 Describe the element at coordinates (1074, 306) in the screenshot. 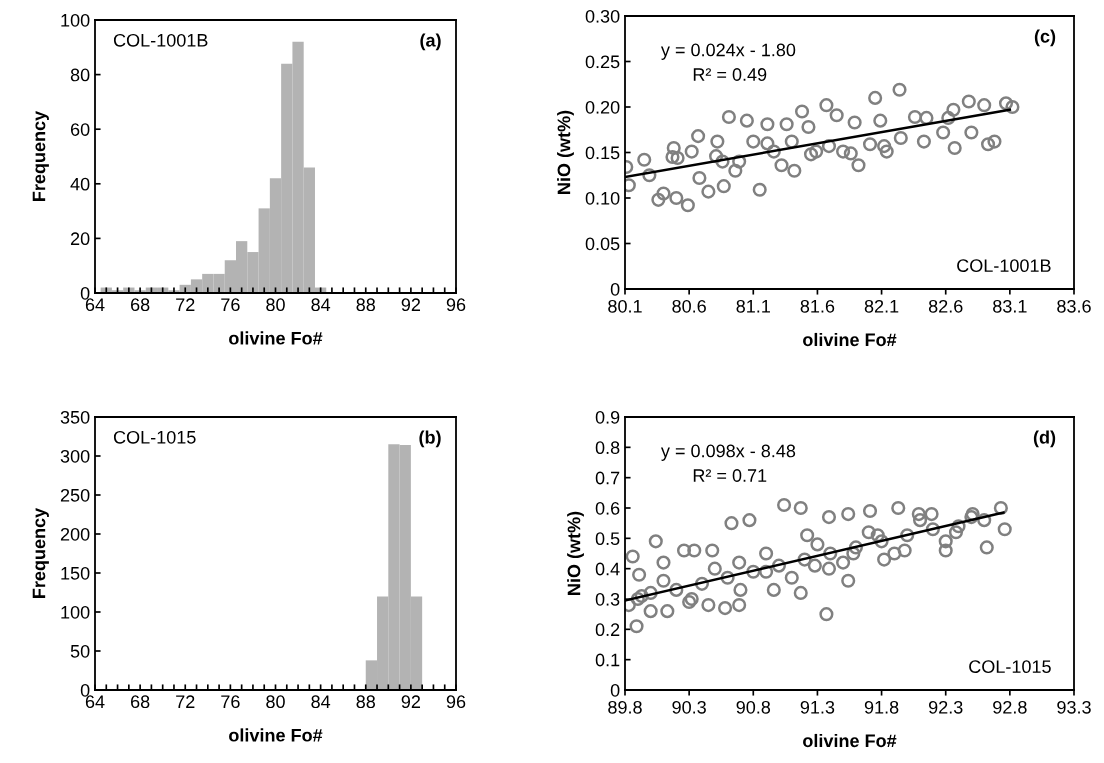

I see `x-tick-label: 83.6` at that location.